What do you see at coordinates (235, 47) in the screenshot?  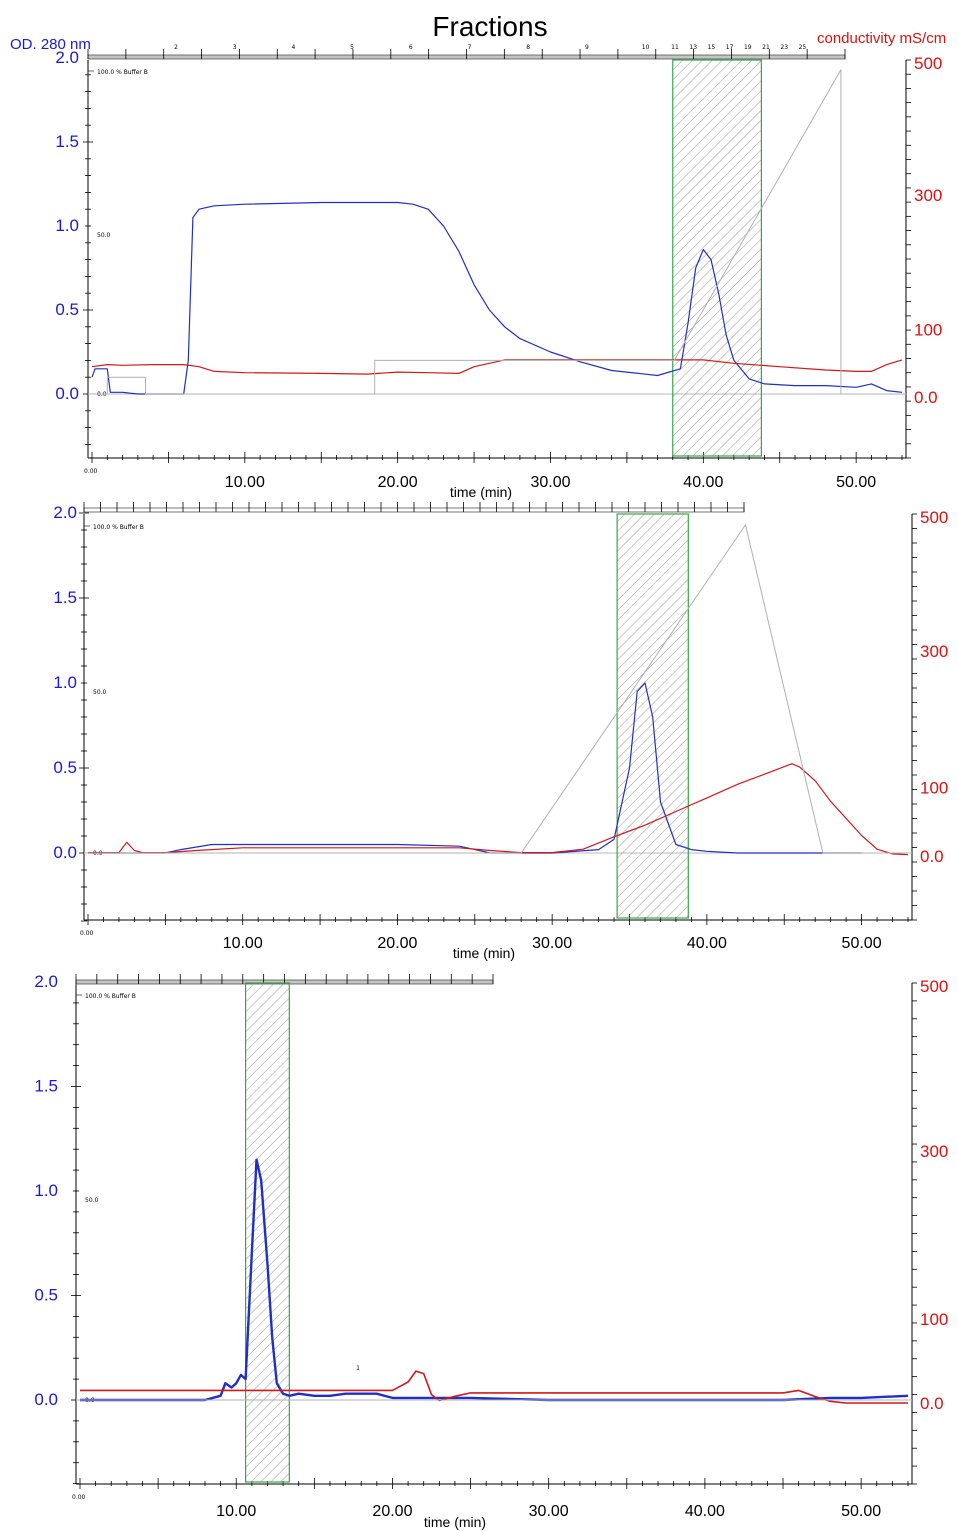 I see `fraction-number-label: 3` at bounding box center [235, 47].